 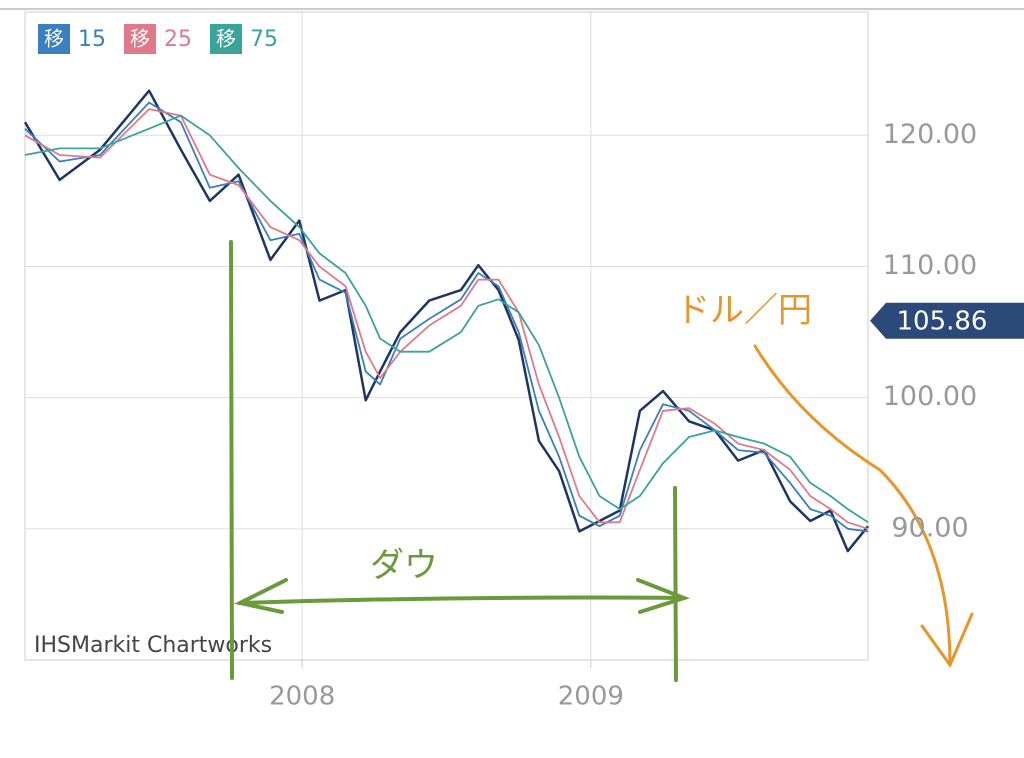 I want to click on usd-jpy-arrow, so click(x=863, y=506).